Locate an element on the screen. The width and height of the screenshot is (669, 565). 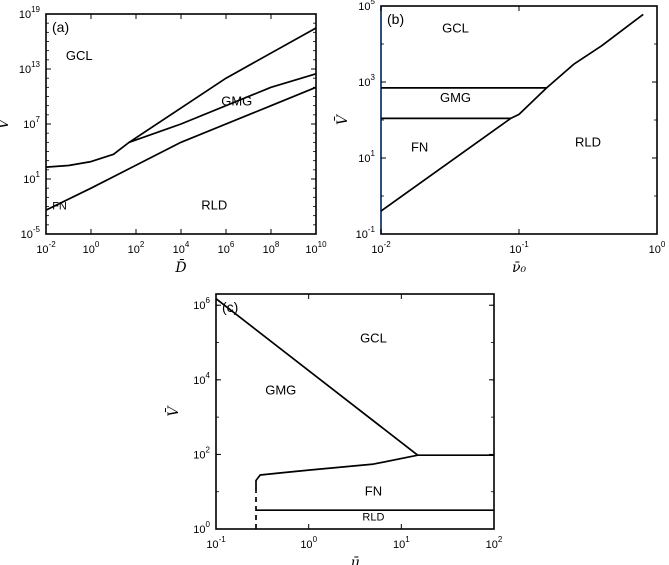
y-tick-label: 10² is located at coordinates (201, 453).